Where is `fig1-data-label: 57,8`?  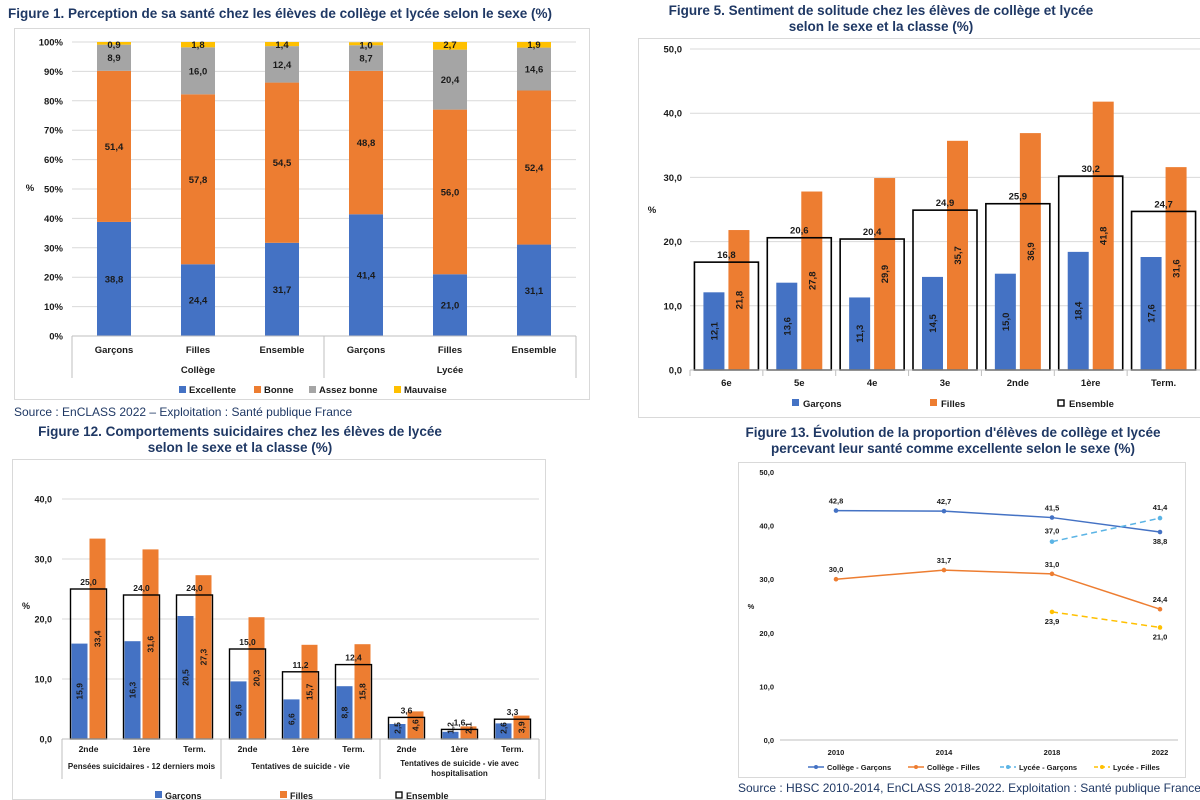 fig1-data-label: 57,8 is located at coordinates (198, 180).